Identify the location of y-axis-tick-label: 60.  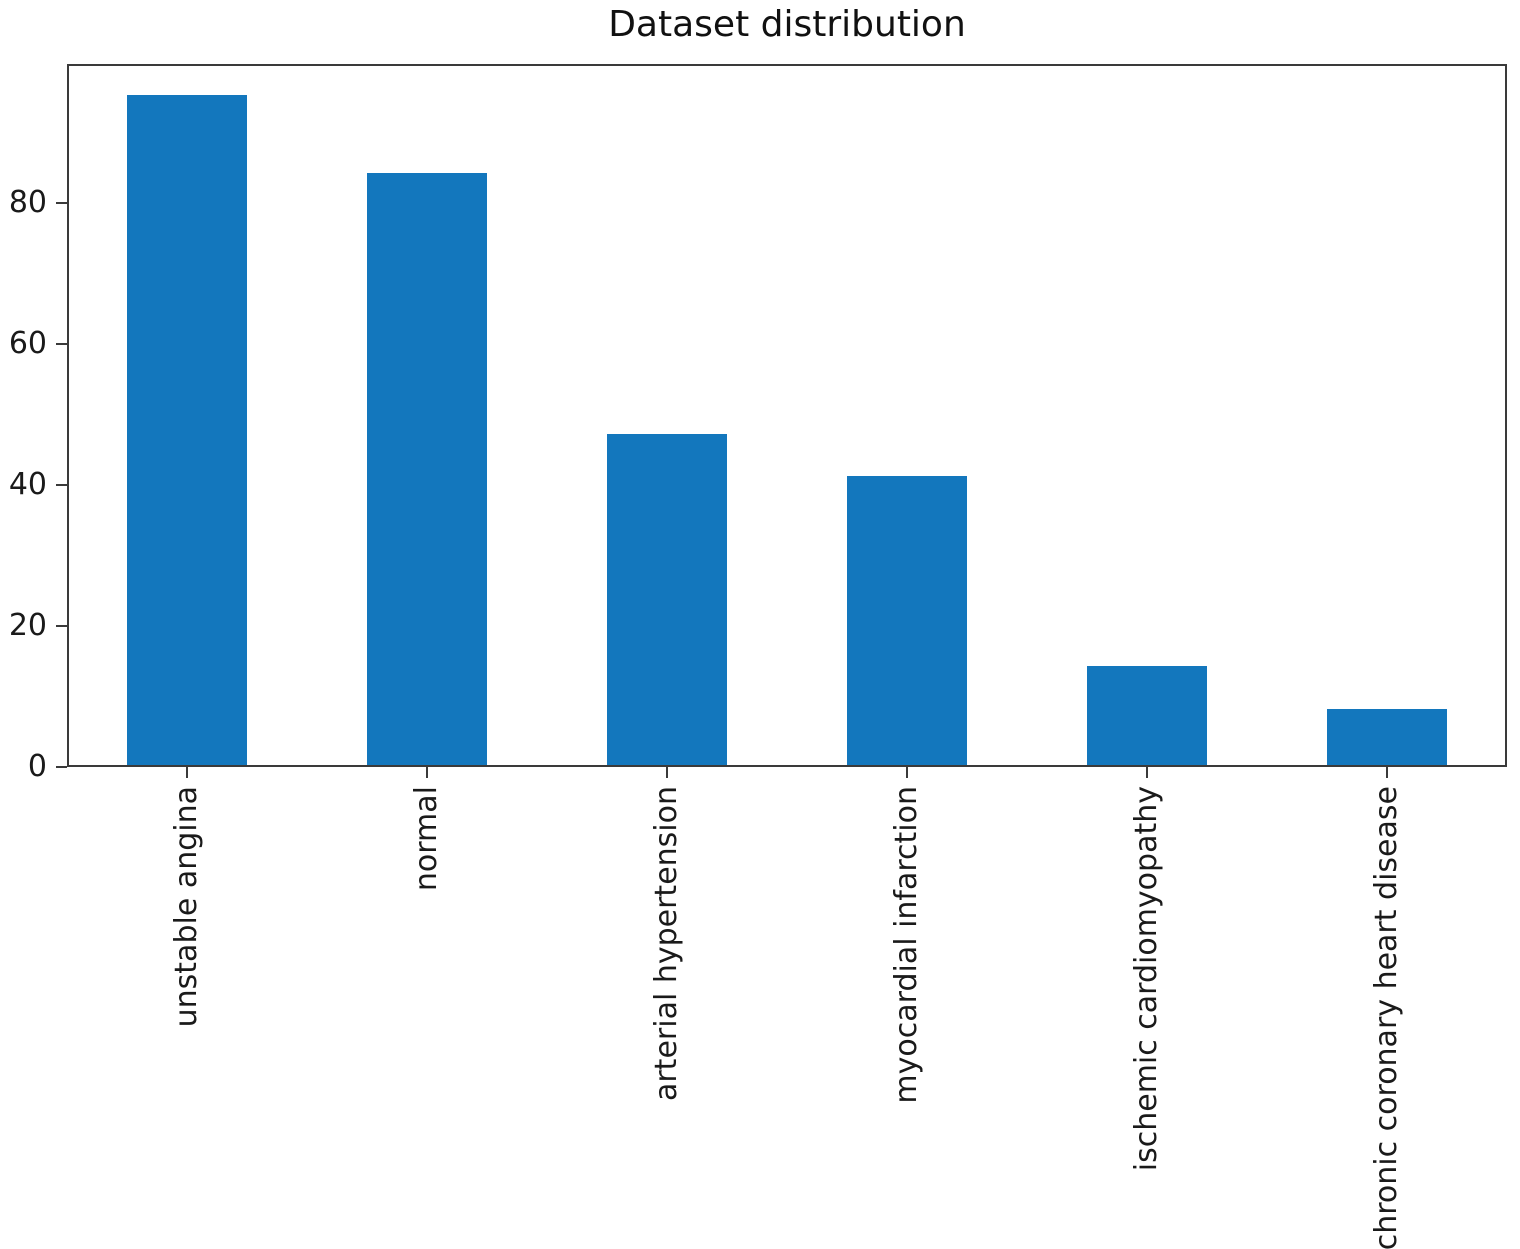
(27, 344).